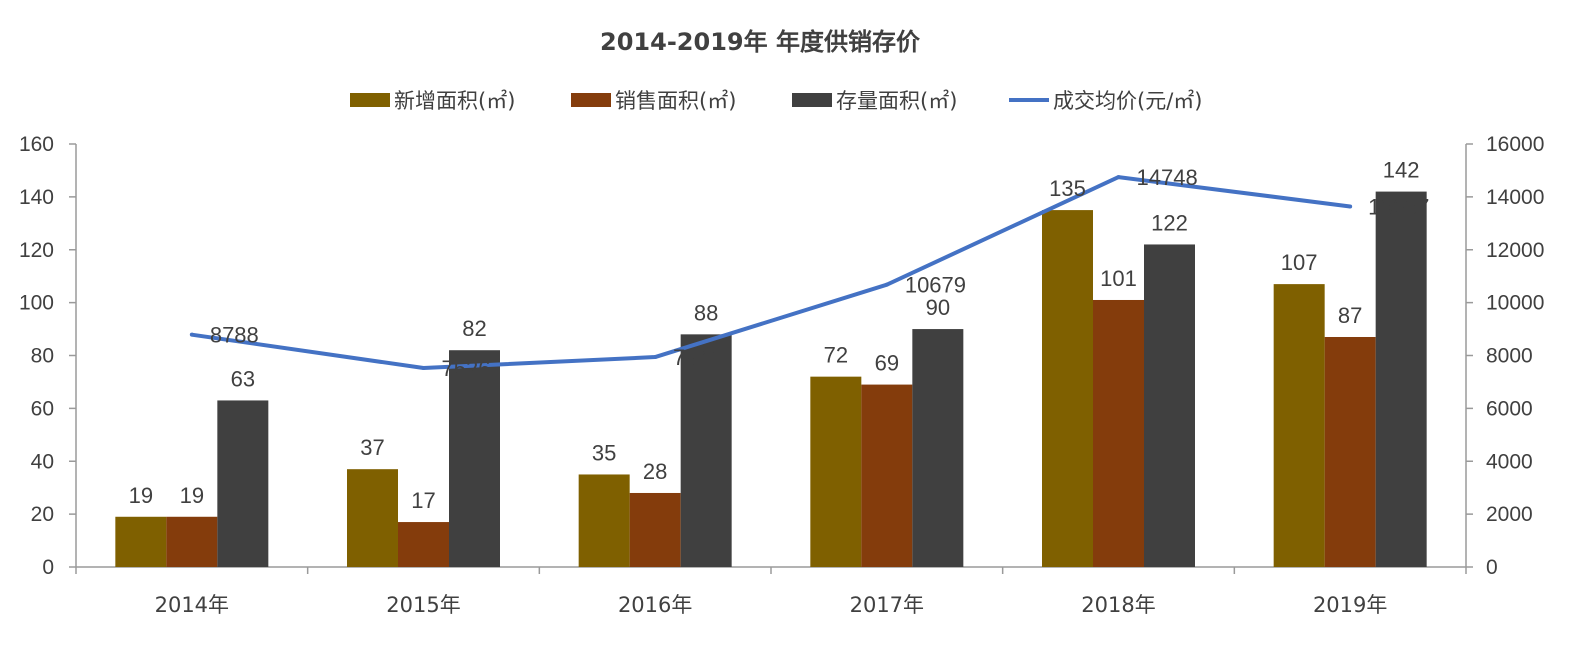  I want to click on chart-title: 2014-2019年 年度供销存价, so click(760, 42).